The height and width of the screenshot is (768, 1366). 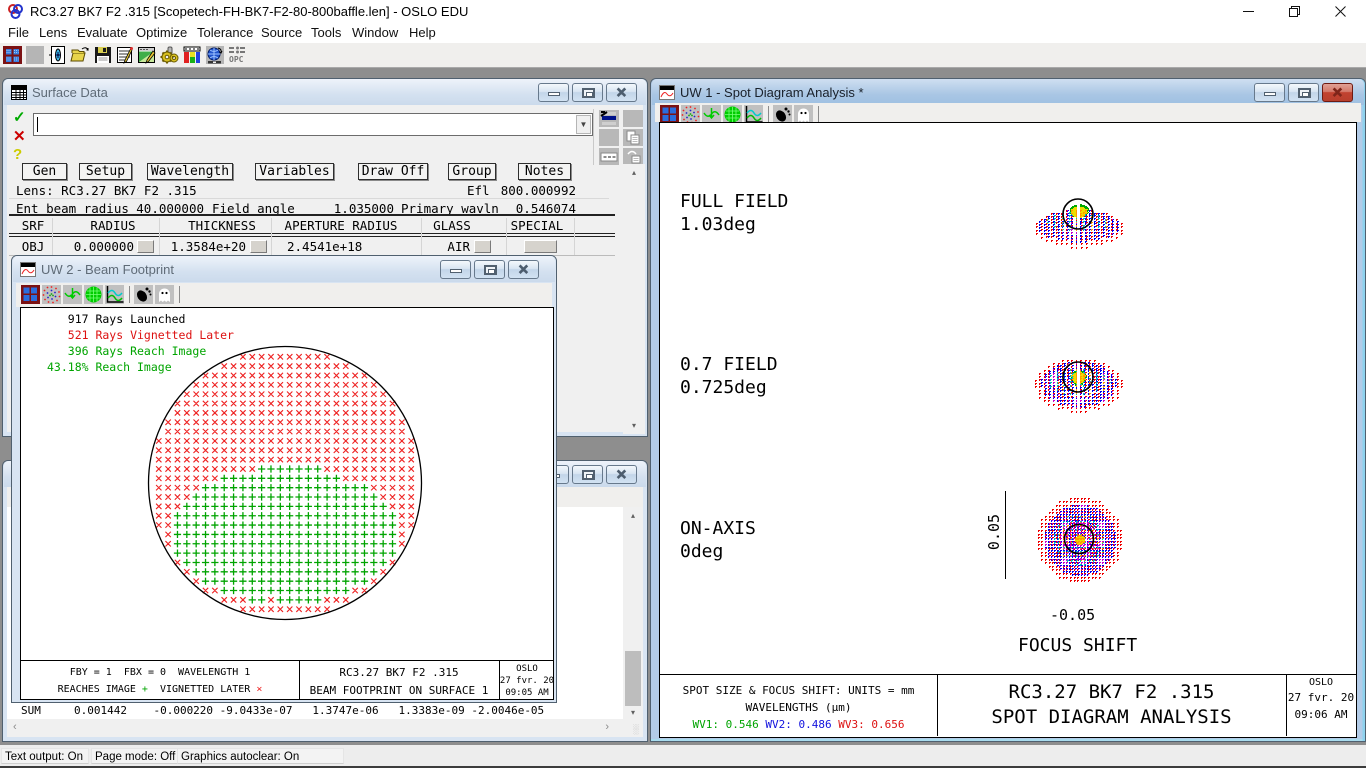 I want to click on uw1-minimize-button, so click(x=1269, y=92).